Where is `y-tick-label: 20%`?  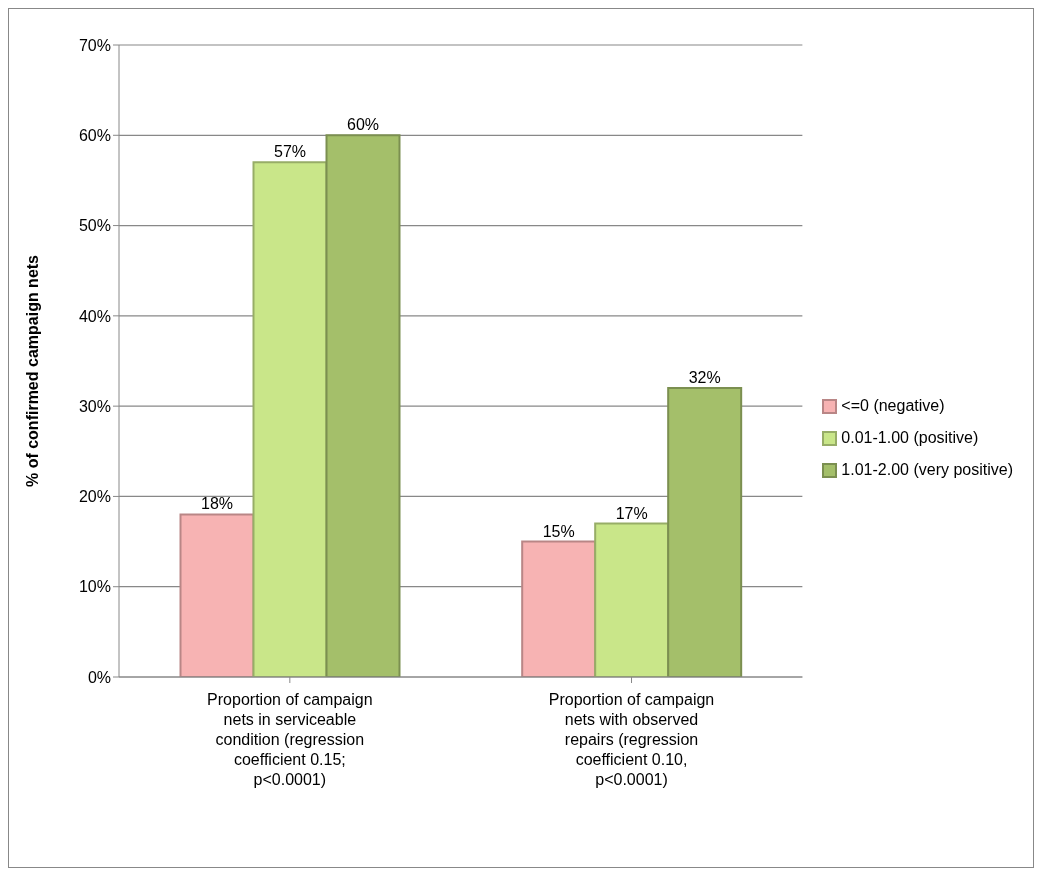 y-tick-label: 20% is located at coordinates (94, 497).